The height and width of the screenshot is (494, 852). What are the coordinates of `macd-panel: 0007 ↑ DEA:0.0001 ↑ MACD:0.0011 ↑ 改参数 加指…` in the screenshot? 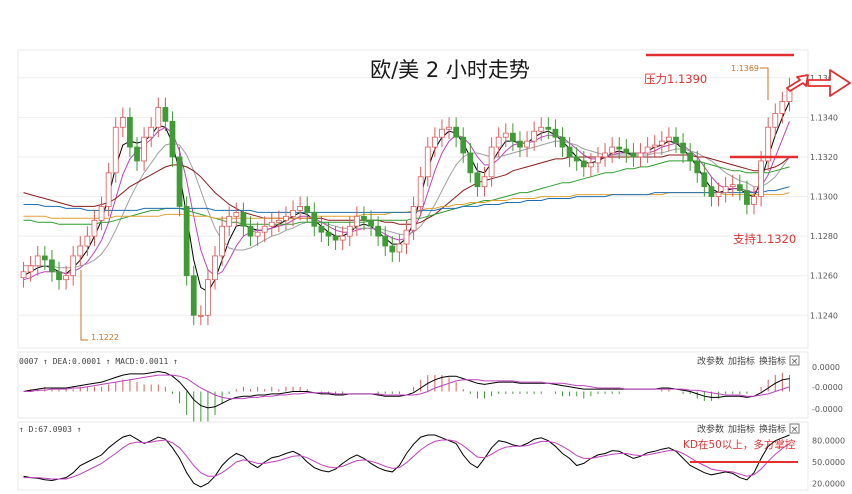 It's located at (430, 389).